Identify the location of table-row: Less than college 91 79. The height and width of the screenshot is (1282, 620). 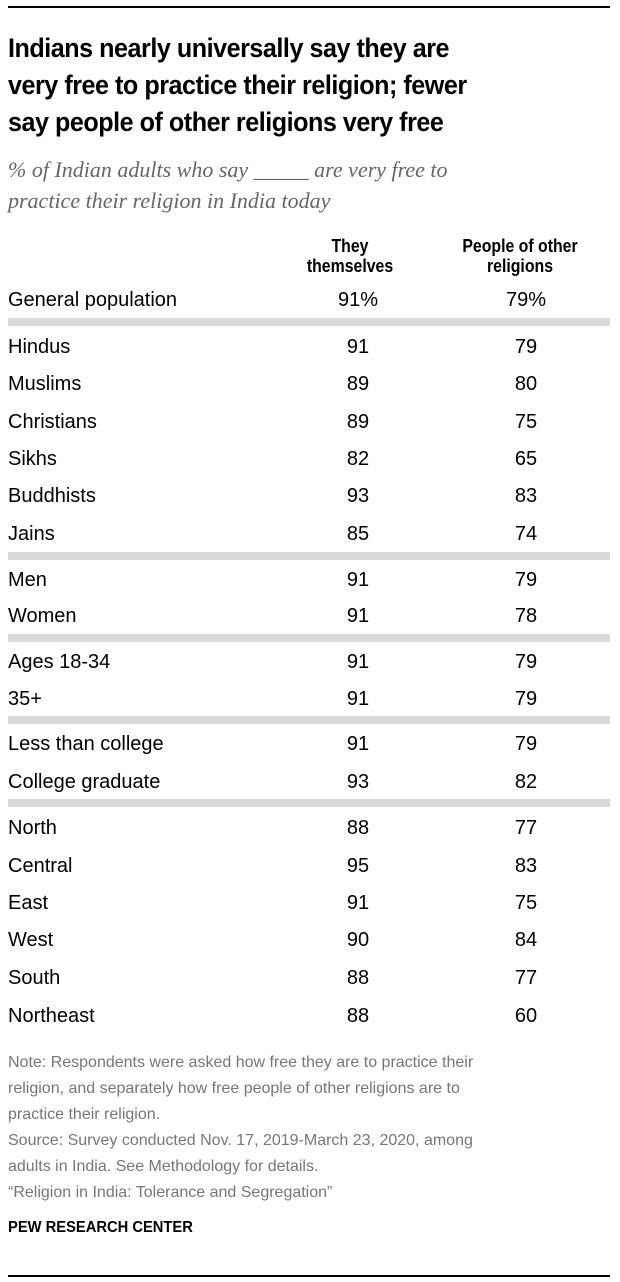
(309, 744).